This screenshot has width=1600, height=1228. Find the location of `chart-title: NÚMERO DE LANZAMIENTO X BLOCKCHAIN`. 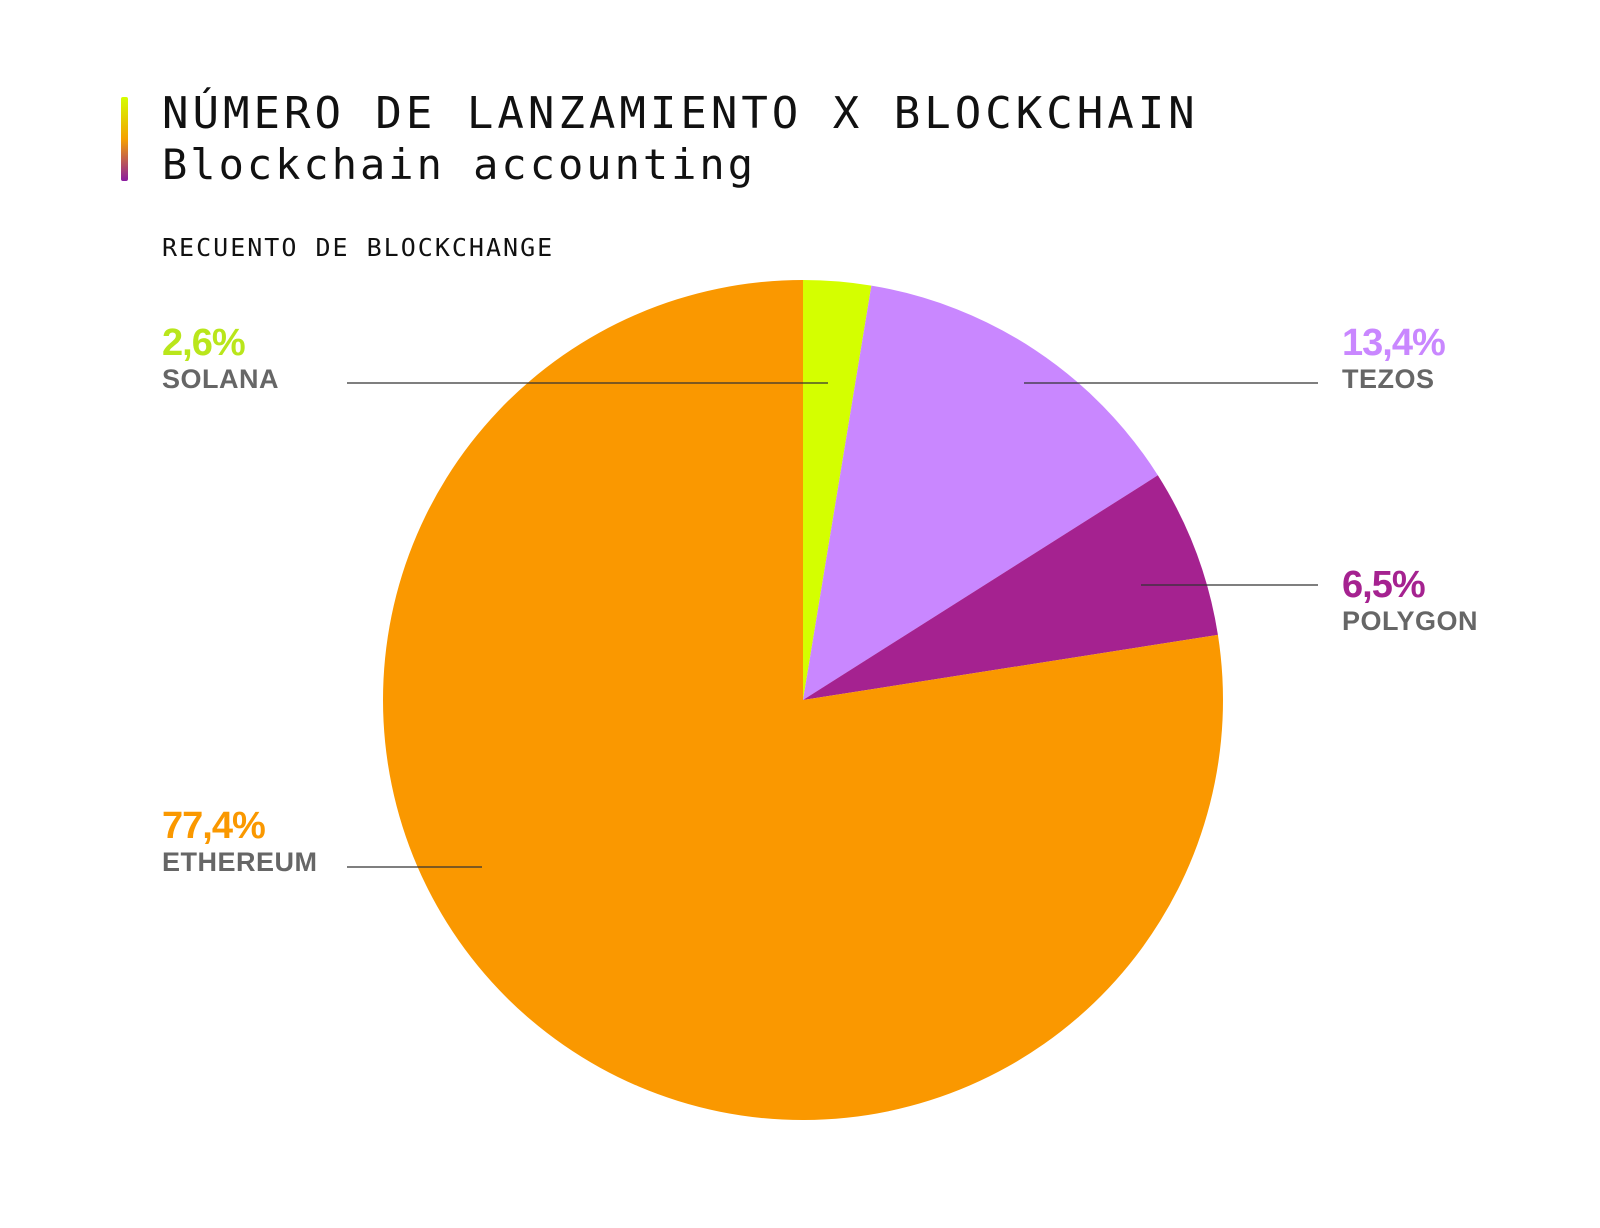

chart-title: NÚMERO DE LANZAMIENTO X BLOCKCHAIN is located at coordinates (680, 113).